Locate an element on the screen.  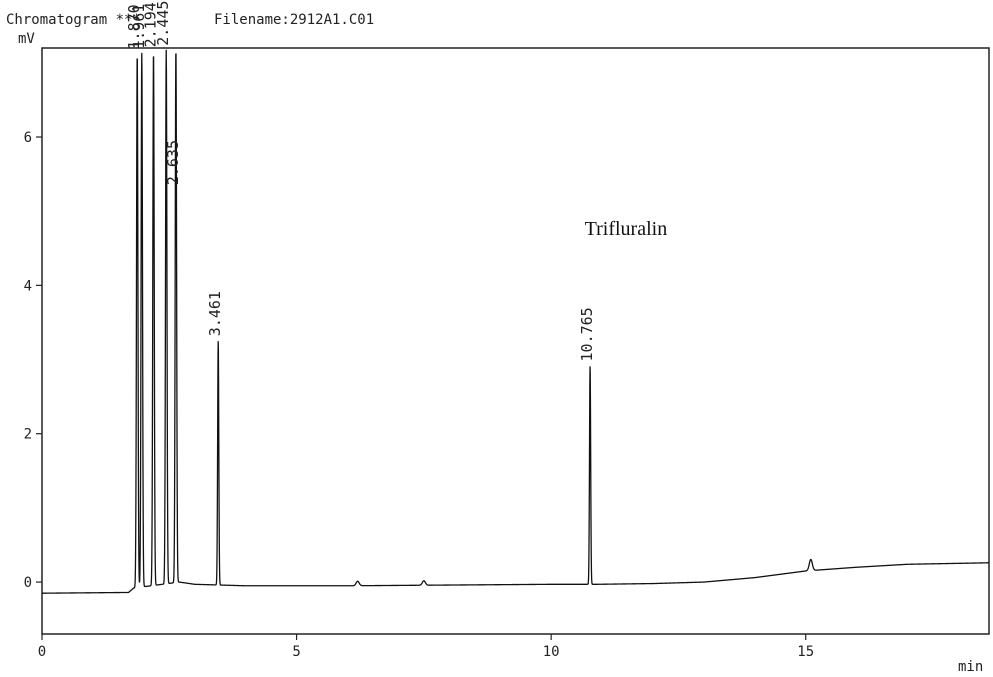
y-axis: 0 2 4 6 is located at coordinates (33, 360).